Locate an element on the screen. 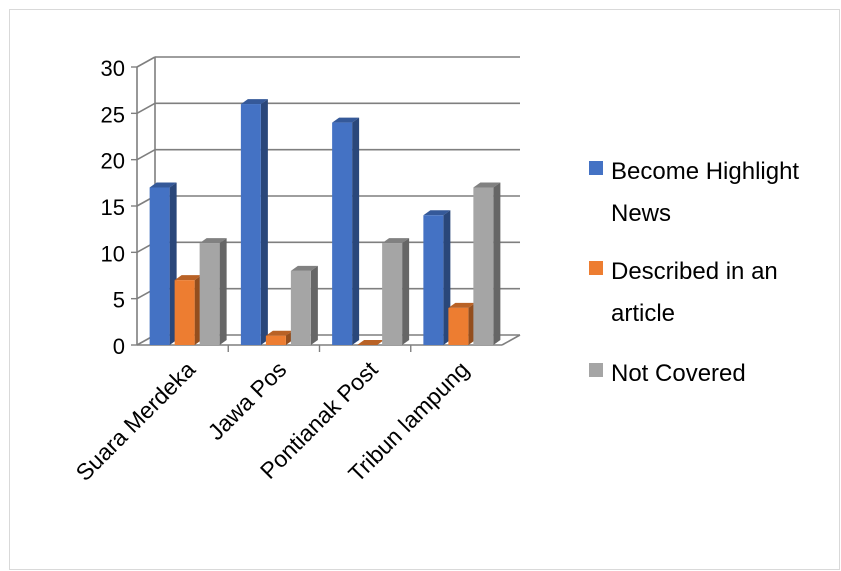 The image size is (841, 571). y-tick-label: 10 is located at coordinates (113, 253).